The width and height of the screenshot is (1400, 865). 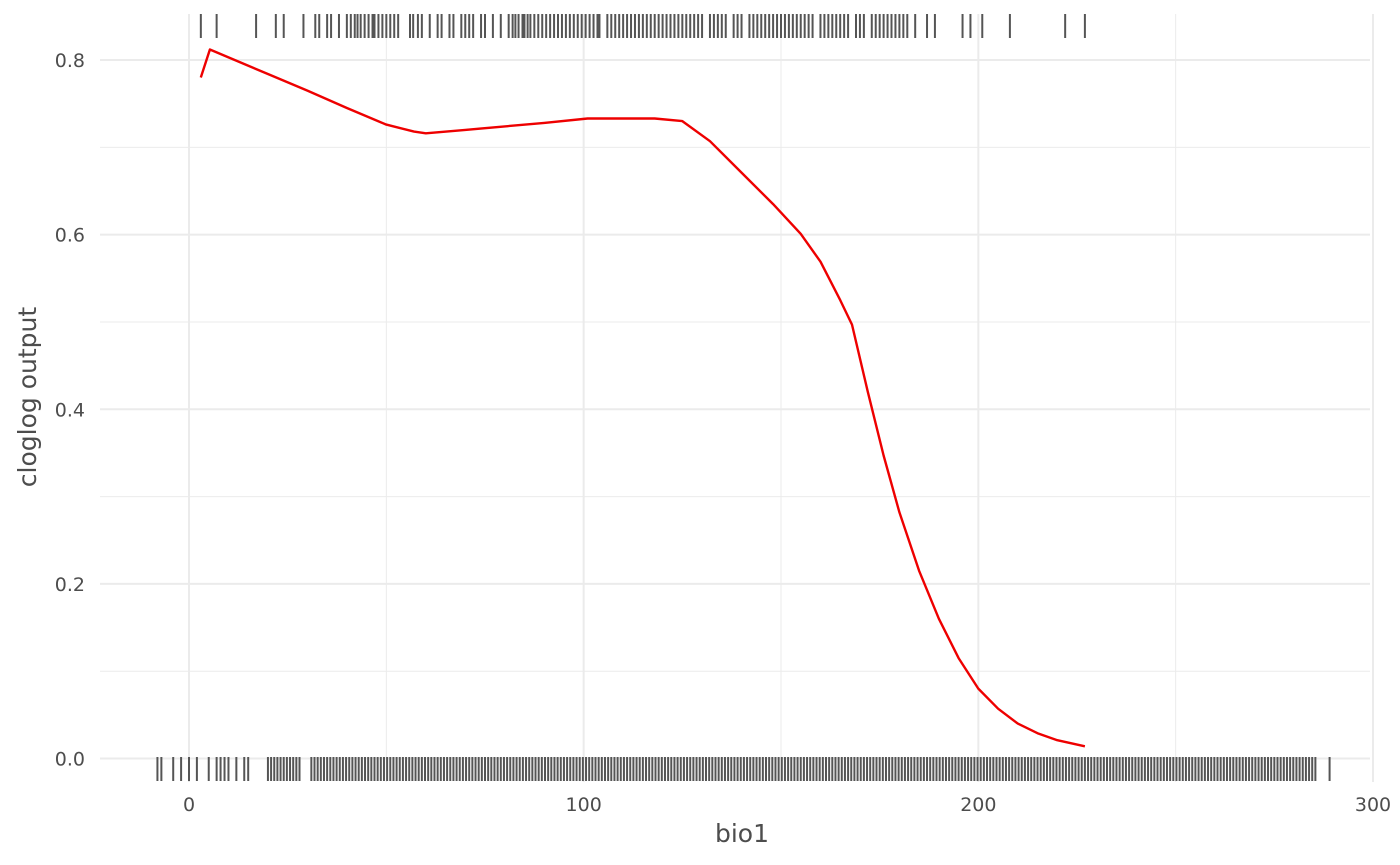 I want to click on x-tick-label: 300, so click(x=1373, y=805).